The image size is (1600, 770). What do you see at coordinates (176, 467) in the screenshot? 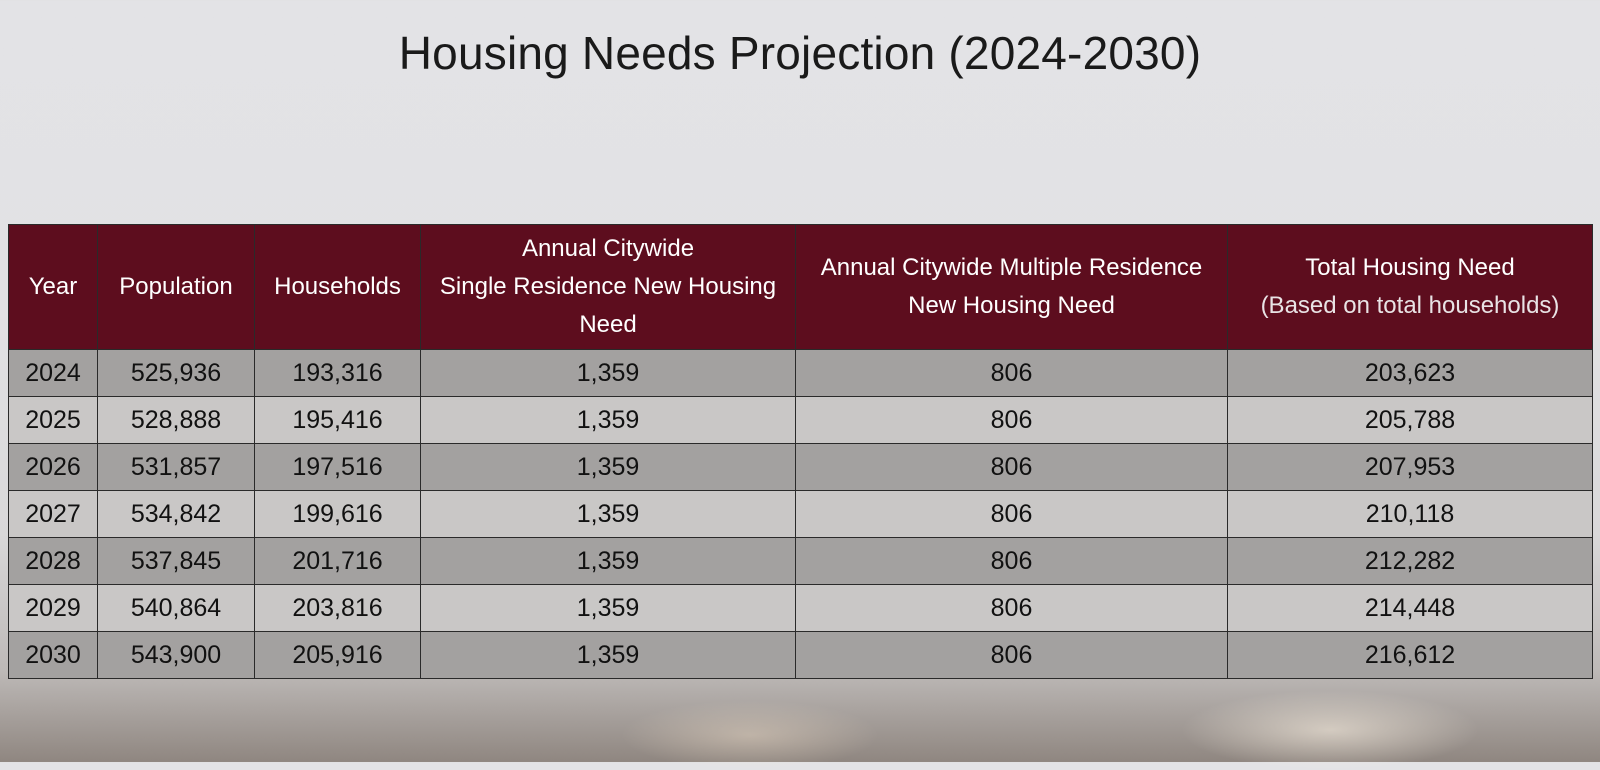
I see `cell-population: 531,857` at bounding box center [176, 467].